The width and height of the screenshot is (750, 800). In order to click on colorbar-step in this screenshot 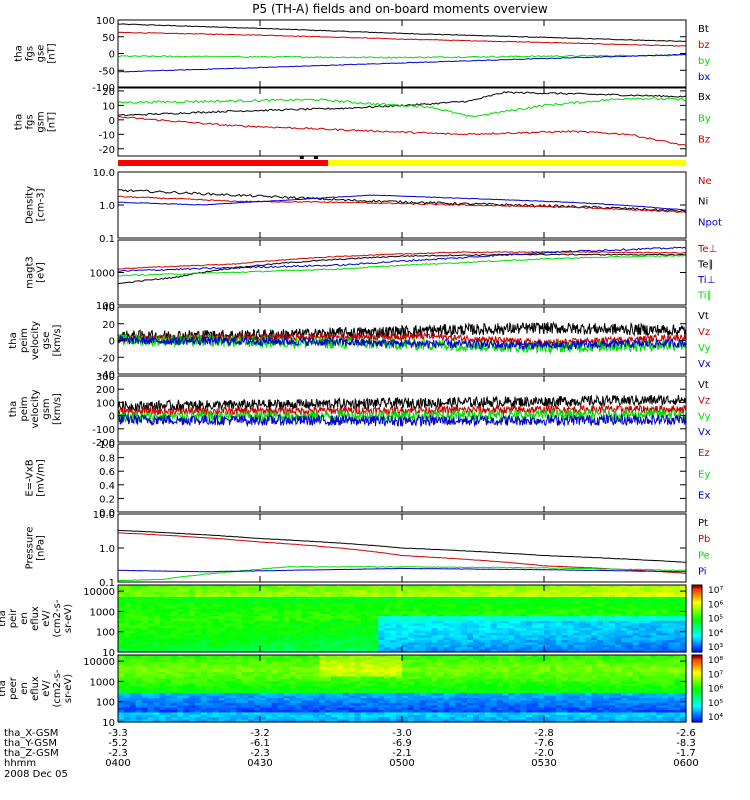, I will do `click(697, 623)`.